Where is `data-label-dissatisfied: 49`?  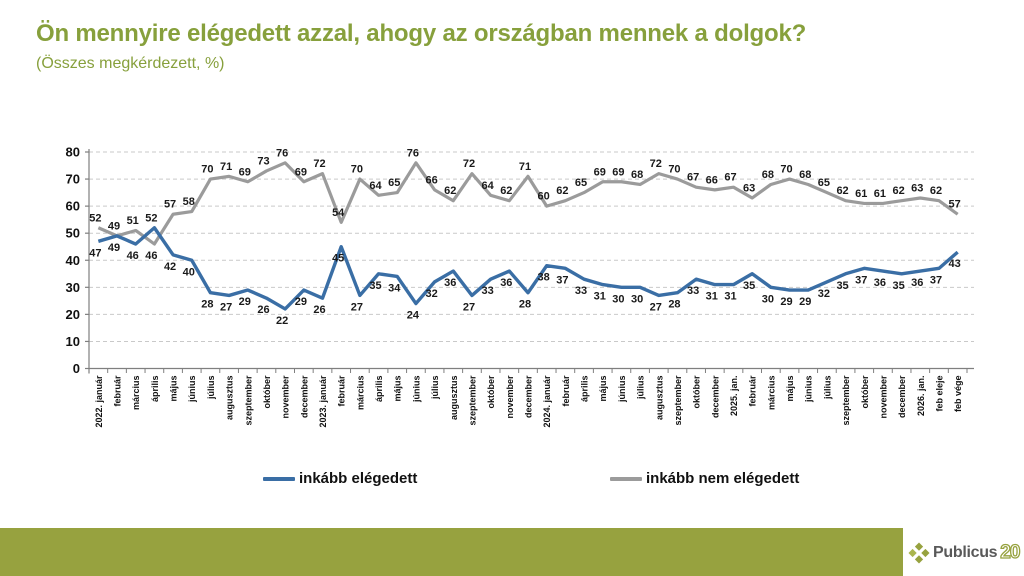
data-label-dissatisfied: 49 is located at coordinates (114, 226).